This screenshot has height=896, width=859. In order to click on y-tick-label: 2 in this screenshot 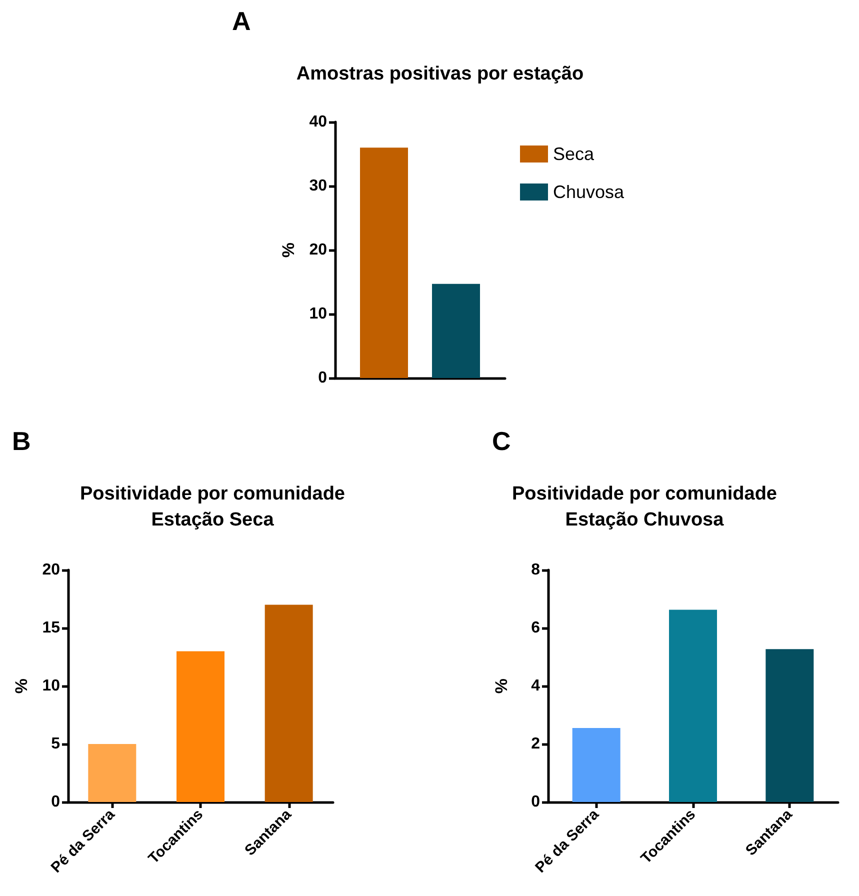, I will do `click(535, 744)`.